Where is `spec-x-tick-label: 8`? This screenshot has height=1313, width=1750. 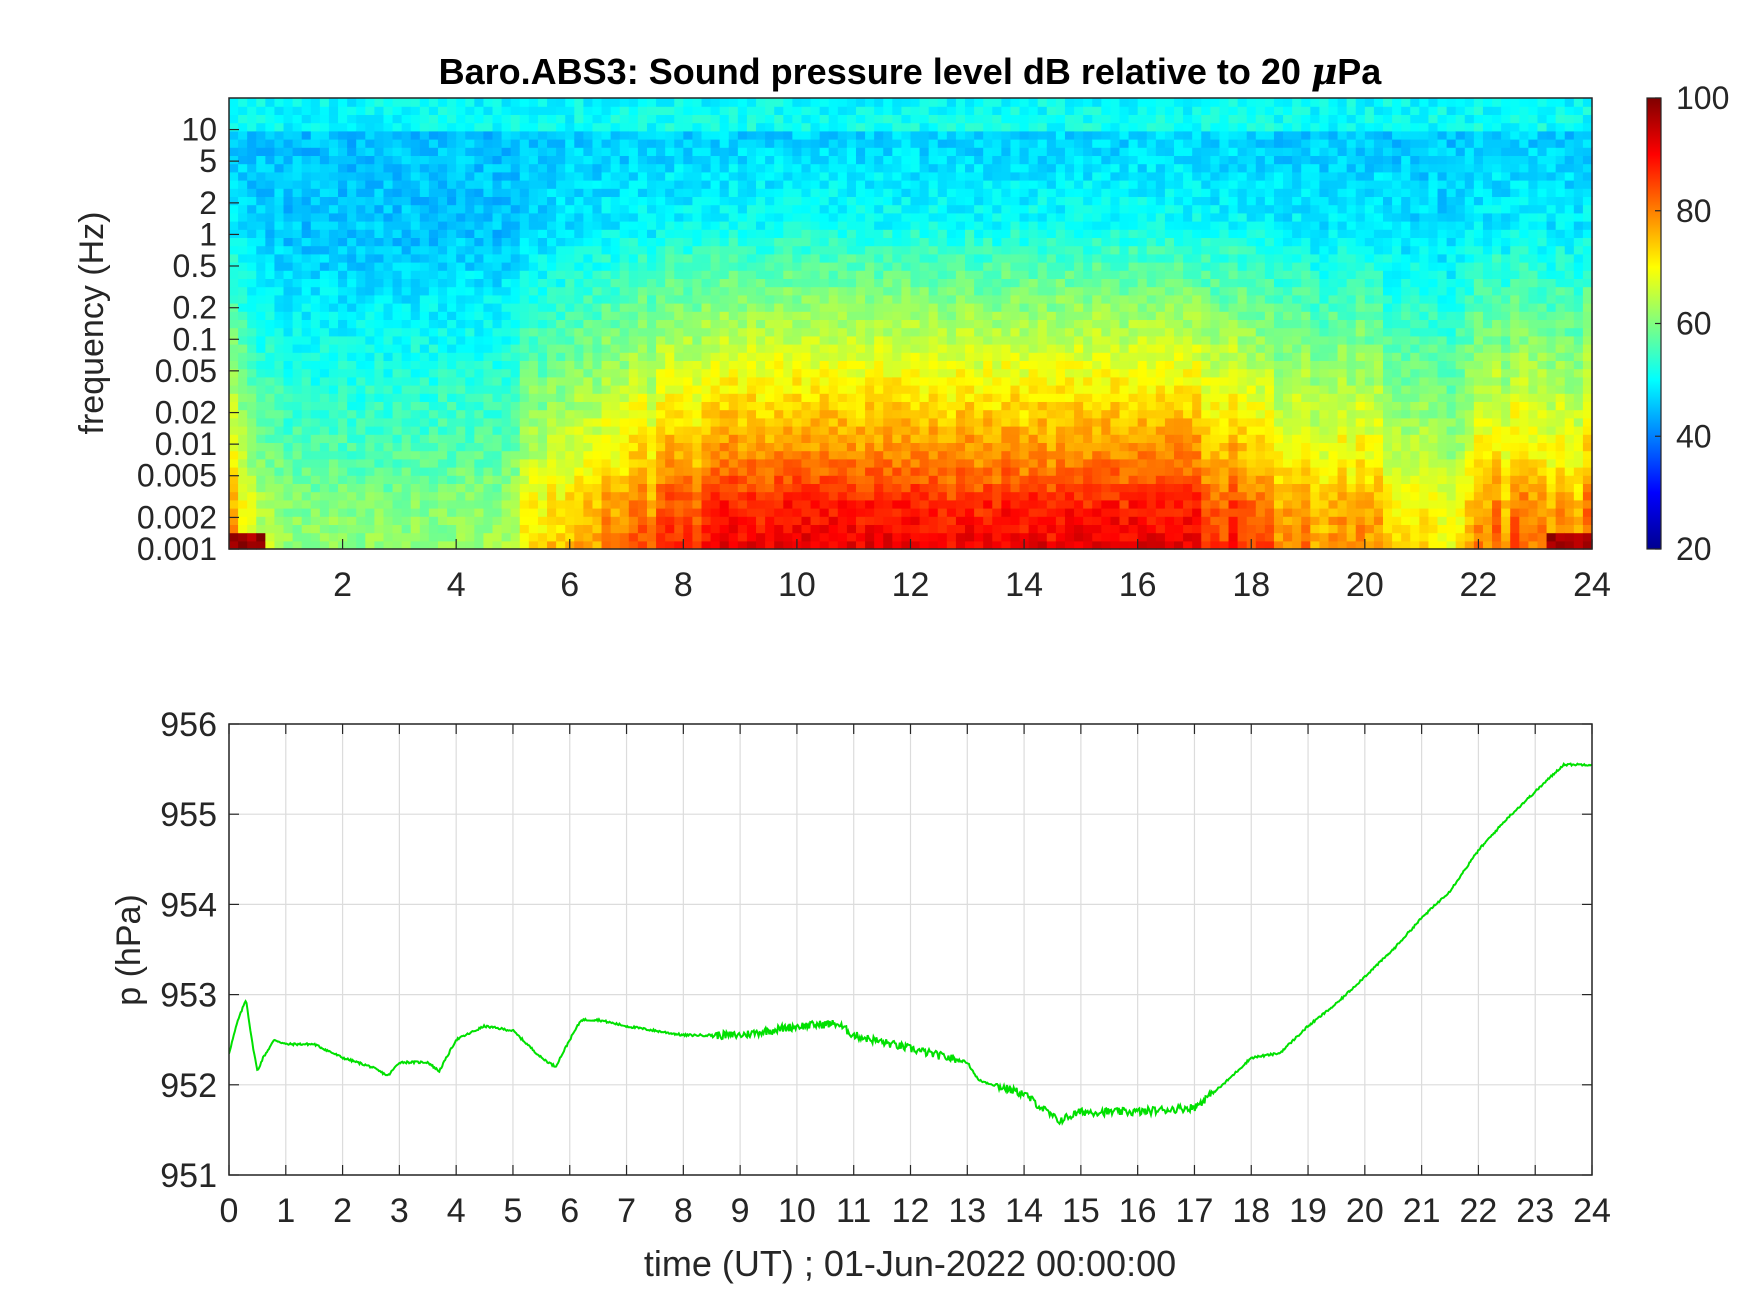 spec-x-tick-label: 8 is located at coordinates (683, 585).